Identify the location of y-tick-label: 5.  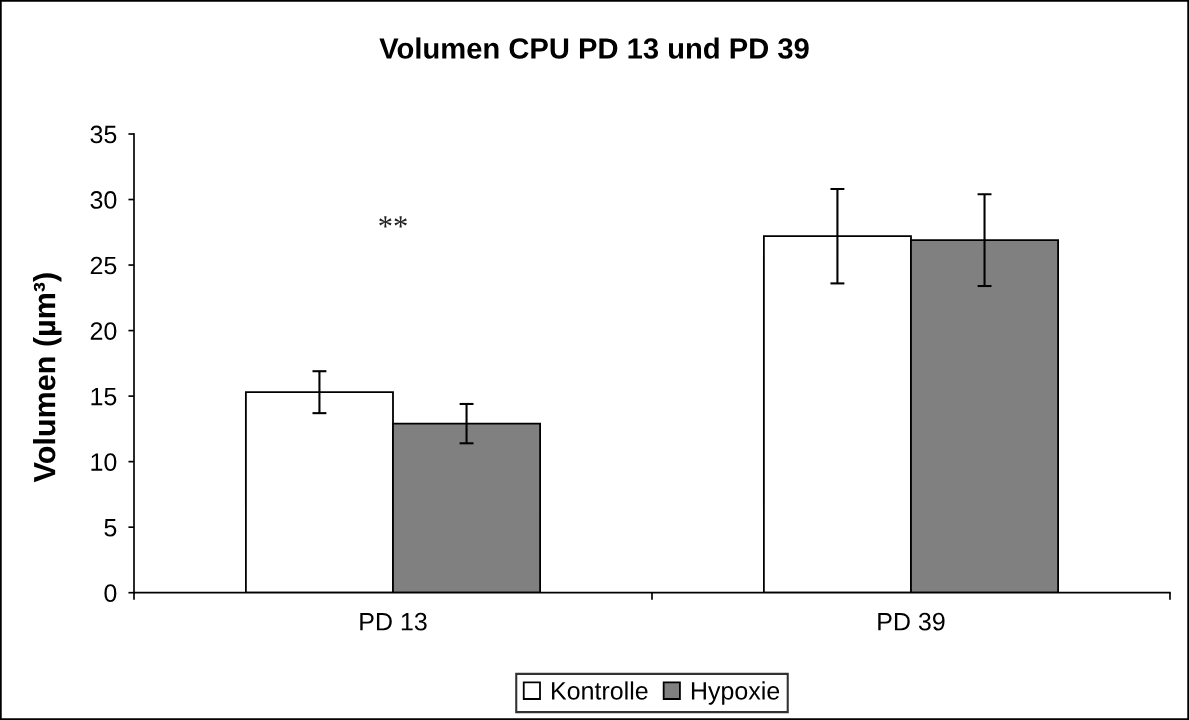
(110, 528).